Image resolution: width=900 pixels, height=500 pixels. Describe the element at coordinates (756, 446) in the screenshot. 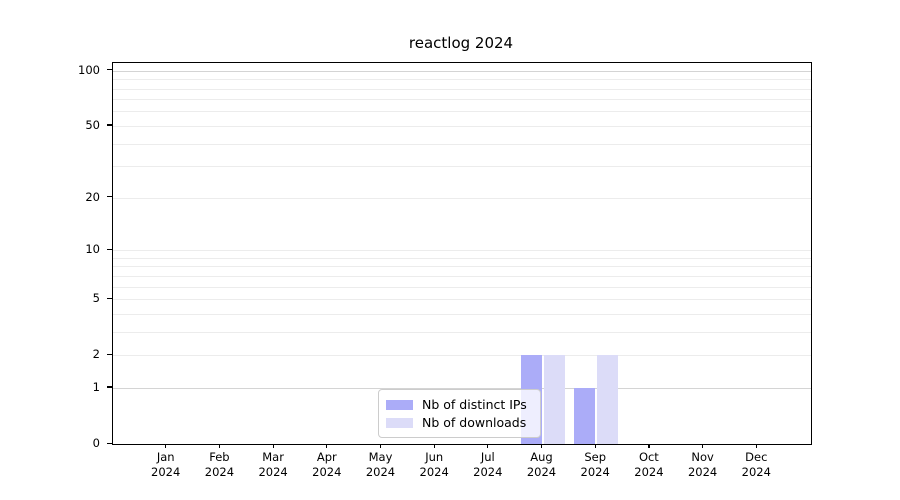

I see `x-tick-dec` at that location.